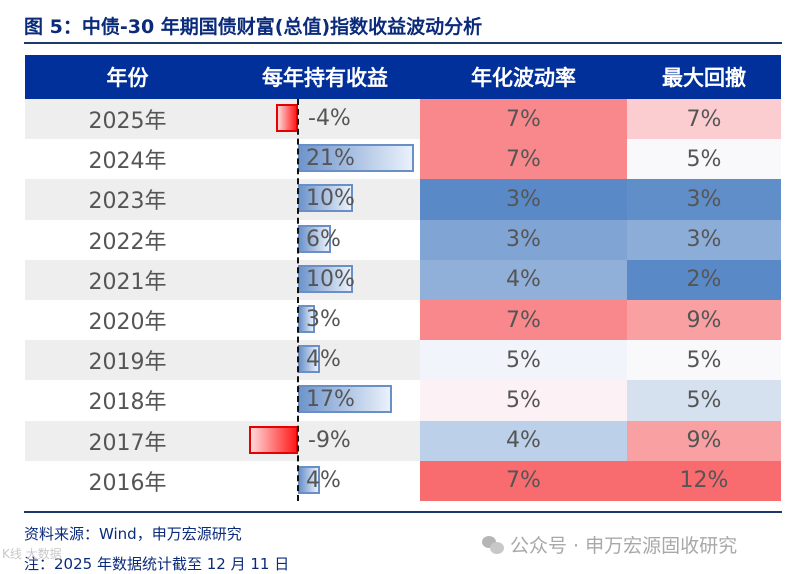  I want to click on return-value: 21%, so click(330, 159).